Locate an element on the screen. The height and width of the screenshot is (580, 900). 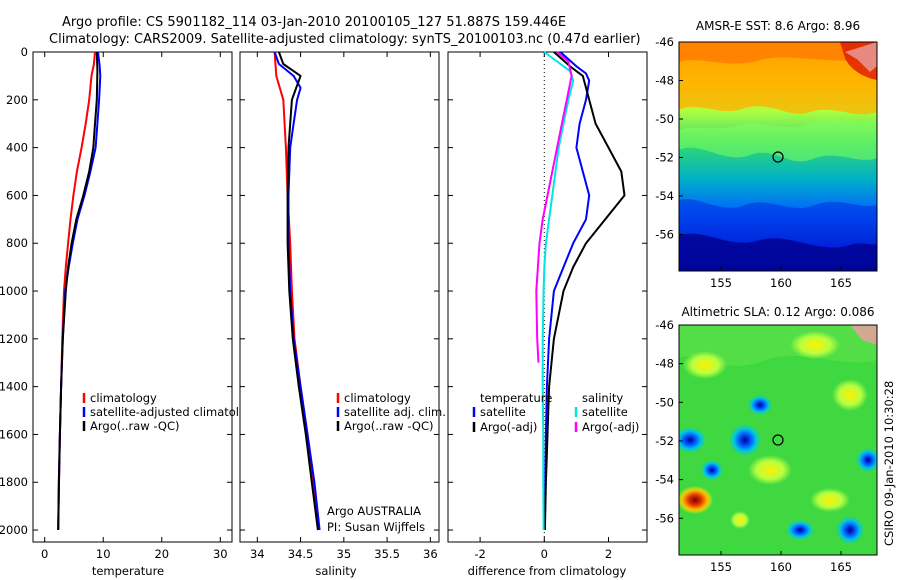
x-tick-label: 36 is located at coordinates (430, 554).